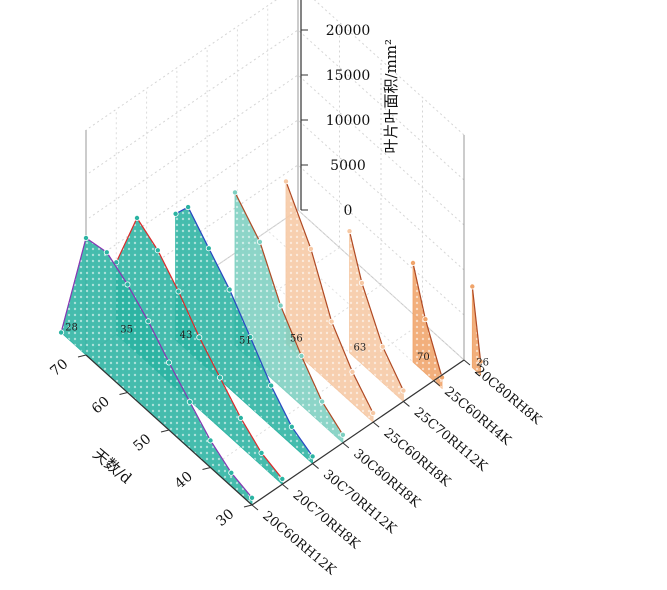 The height and width of the screenshot is (590, 667). Describe the element at coordinates (358, 432) in the screenshot. I see `category-axis-line` at that location.